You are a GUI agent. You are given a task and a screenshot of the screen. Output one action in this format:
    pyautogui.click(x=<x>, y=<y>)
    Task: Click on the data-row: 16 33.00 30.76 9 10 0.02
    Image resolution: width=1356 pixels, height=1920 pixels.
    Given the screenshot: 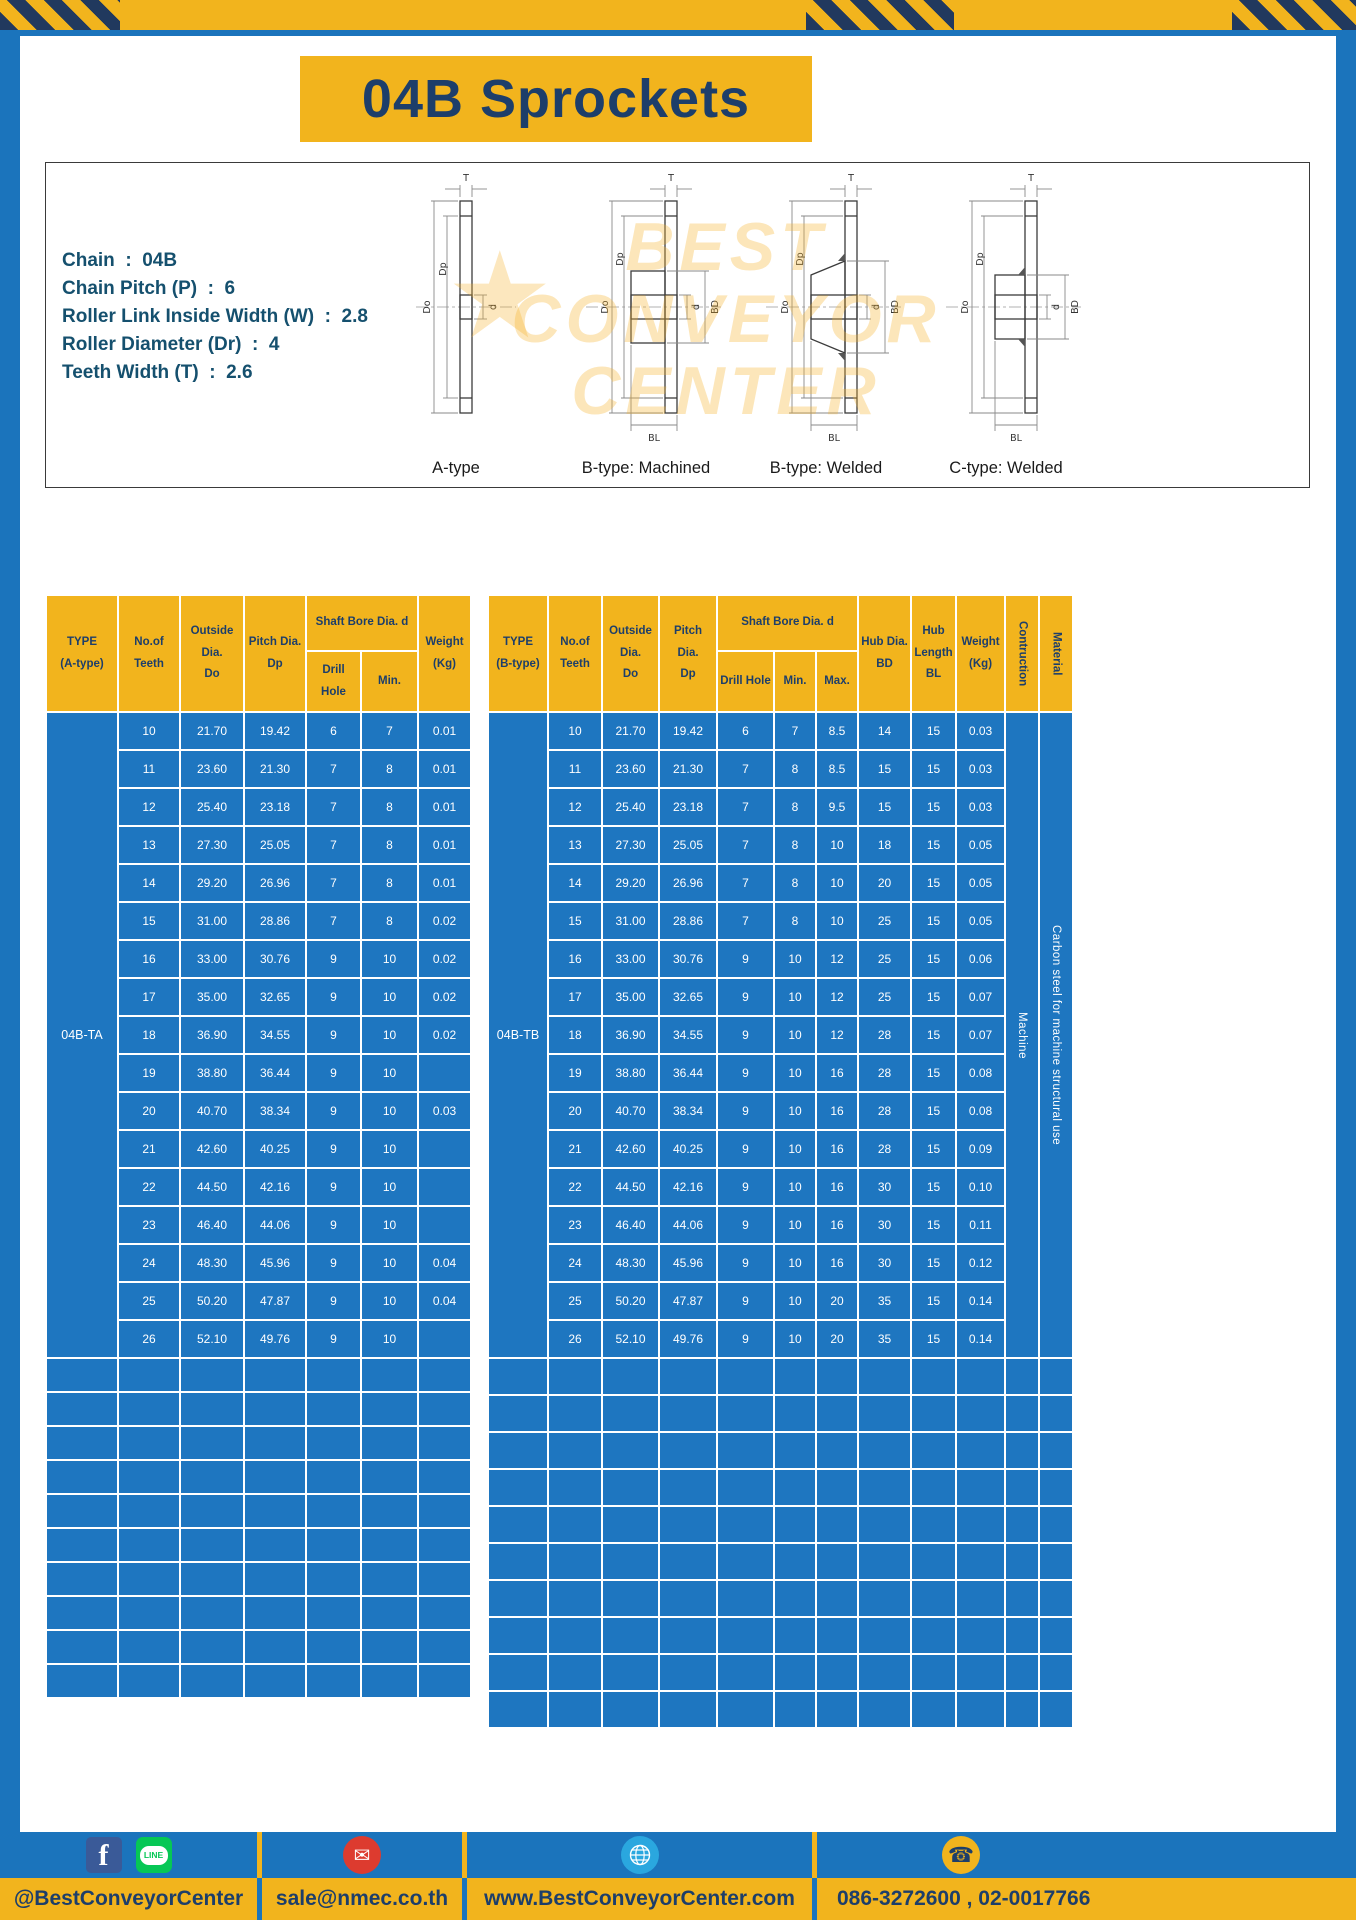 What is the action you would take?
    pyautogui.click(x=259, y=959)
    